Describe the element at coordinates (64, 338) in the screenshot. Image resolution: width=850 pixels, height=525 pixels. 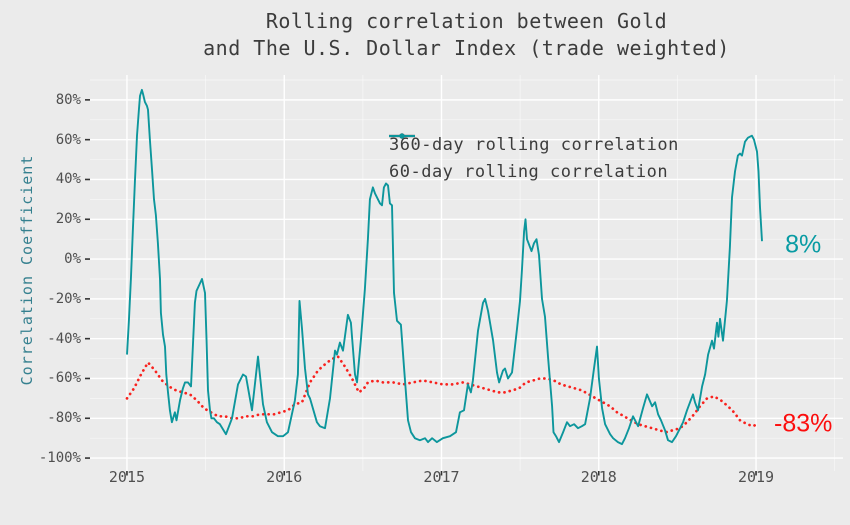
I see `y-tick-label: -40%` at that location.